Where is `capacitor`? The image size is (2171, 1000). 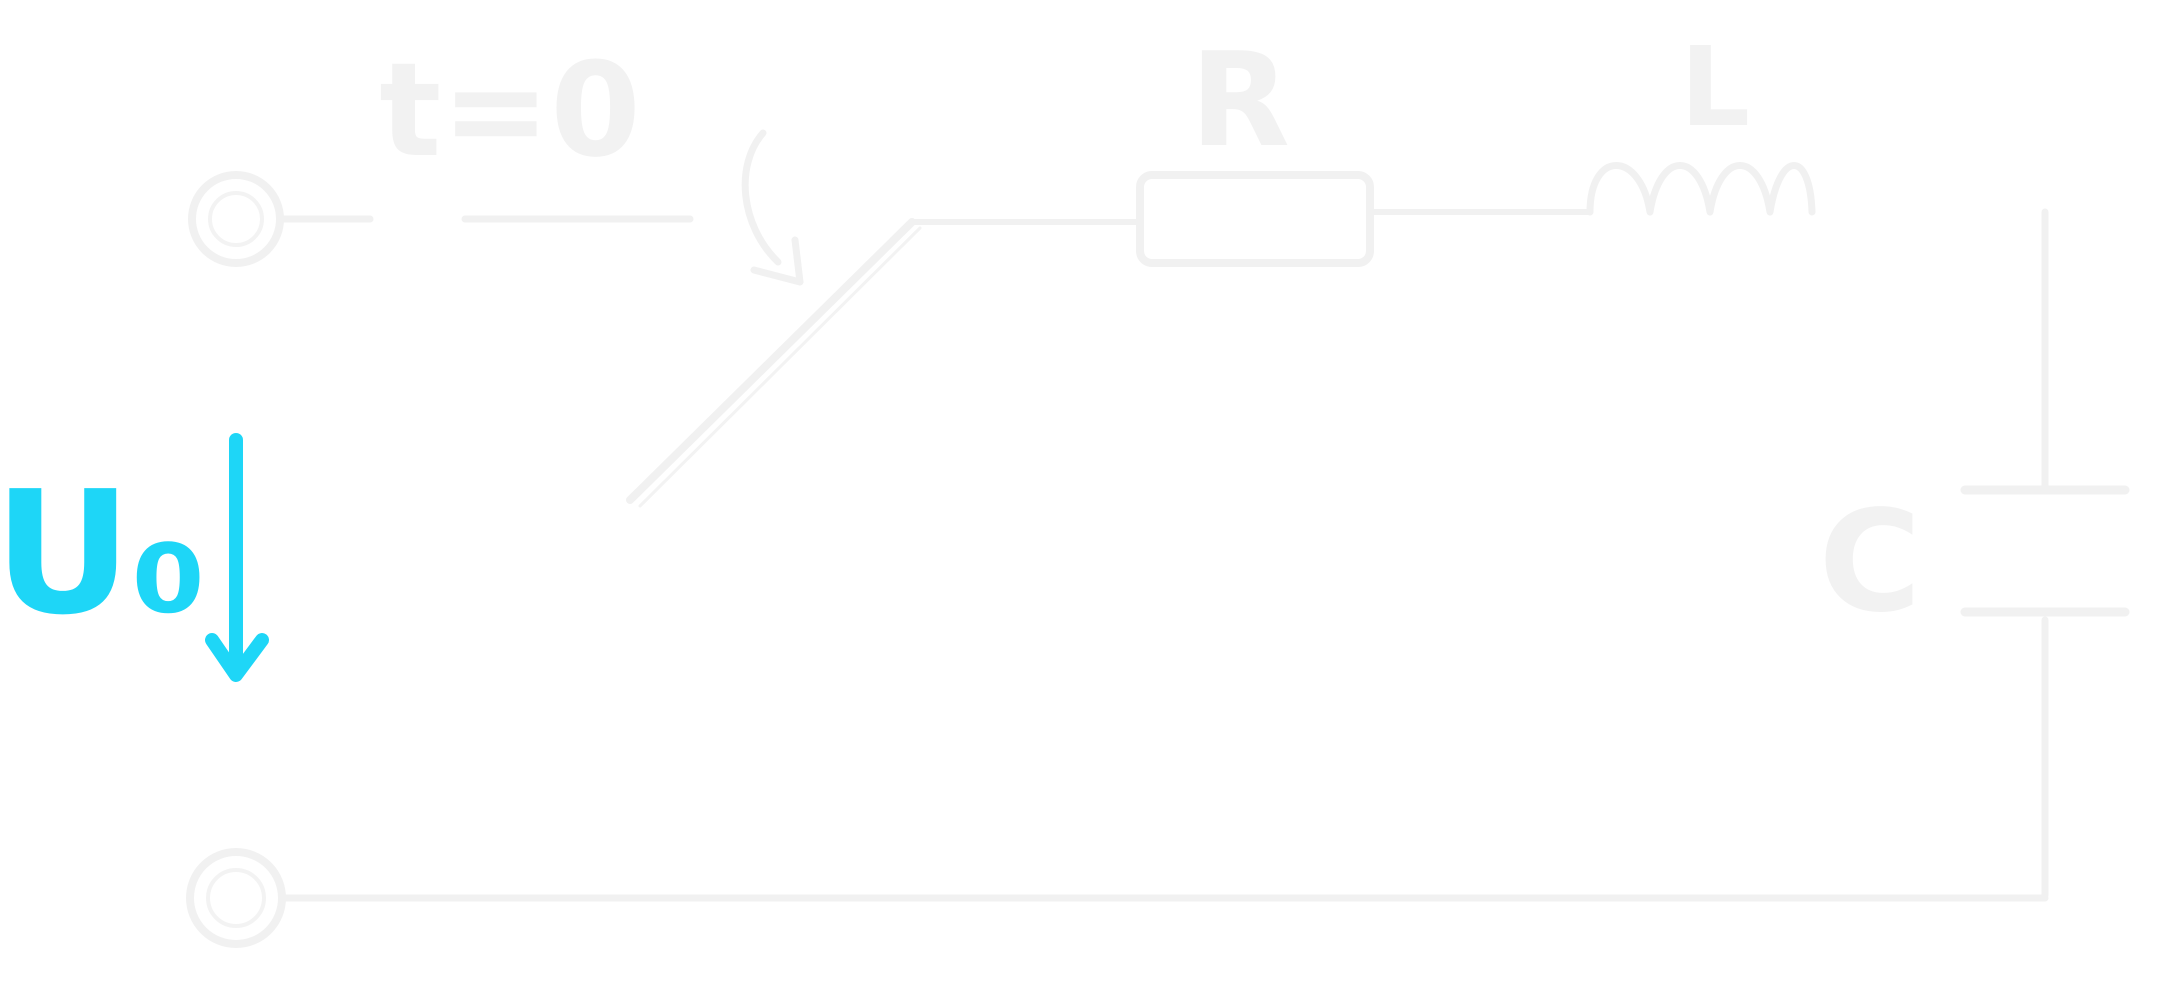
capacitor is located at coordinates (2045, 551).